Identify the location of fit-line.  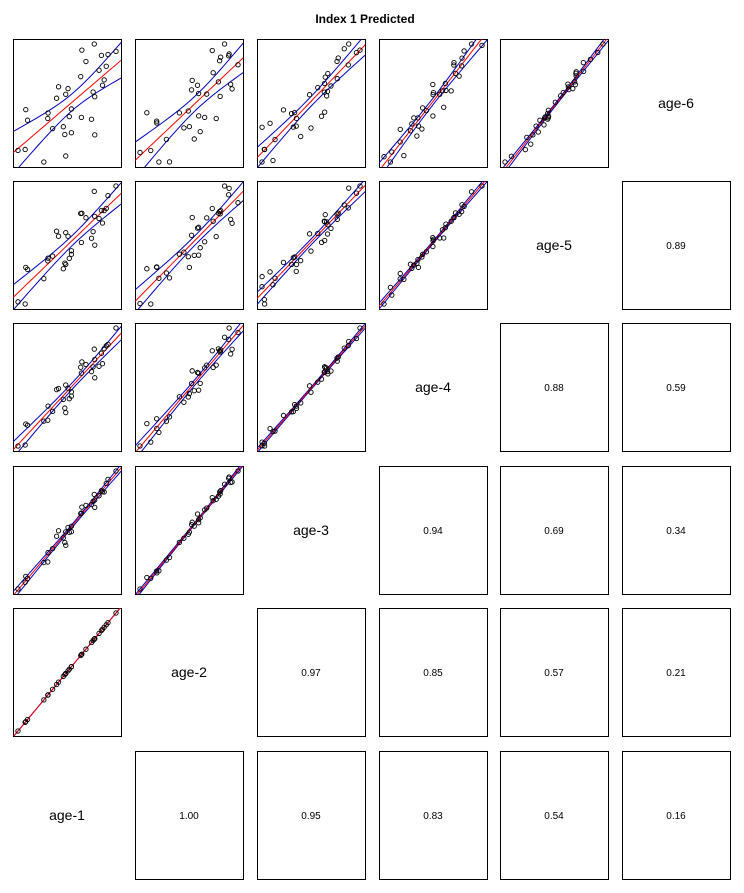
(311, 242).